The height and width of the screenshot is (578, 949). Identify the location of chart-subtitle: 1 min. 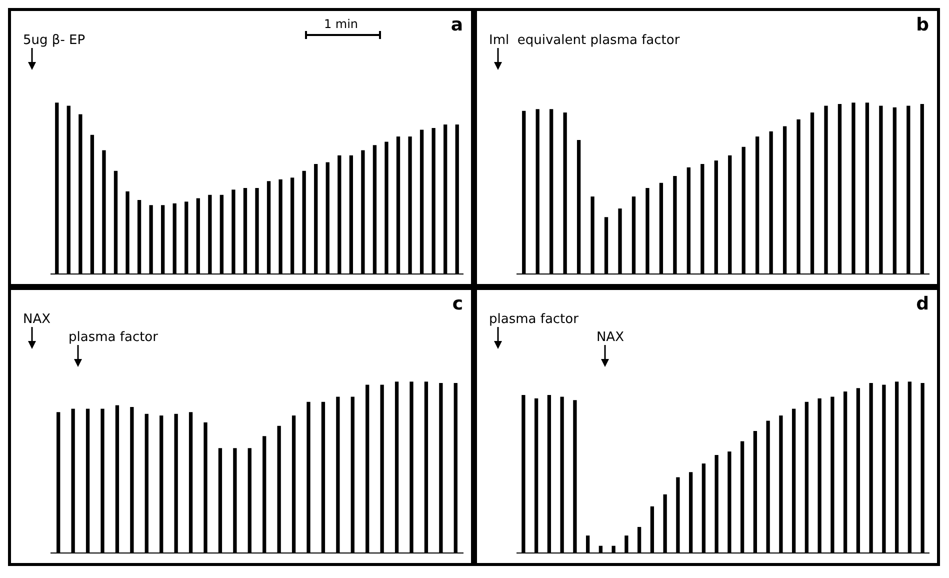
(341, 24).